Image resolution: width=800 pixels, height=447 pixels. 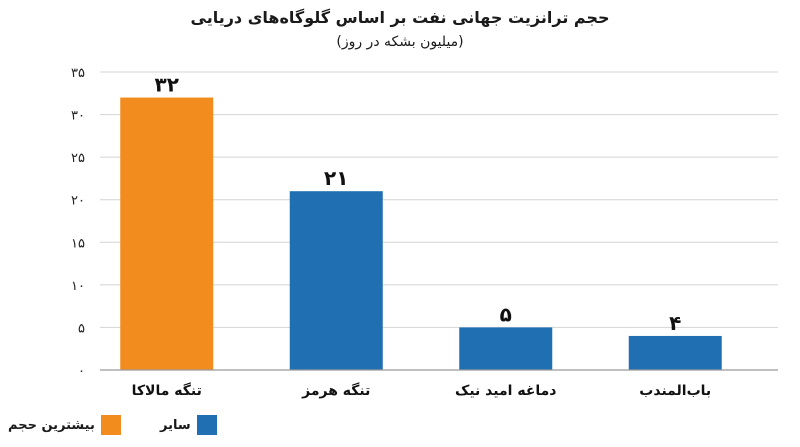 I want to click on y-tick-label: ۰, so click(x=81, y=371).